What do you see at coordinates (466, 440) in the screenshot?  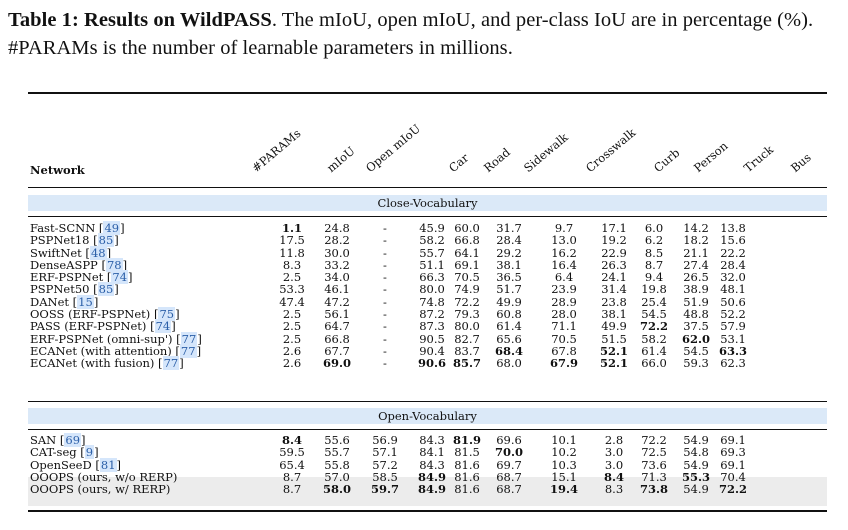 I see `cell-road: 81.9` at bounding box center [466, 440].